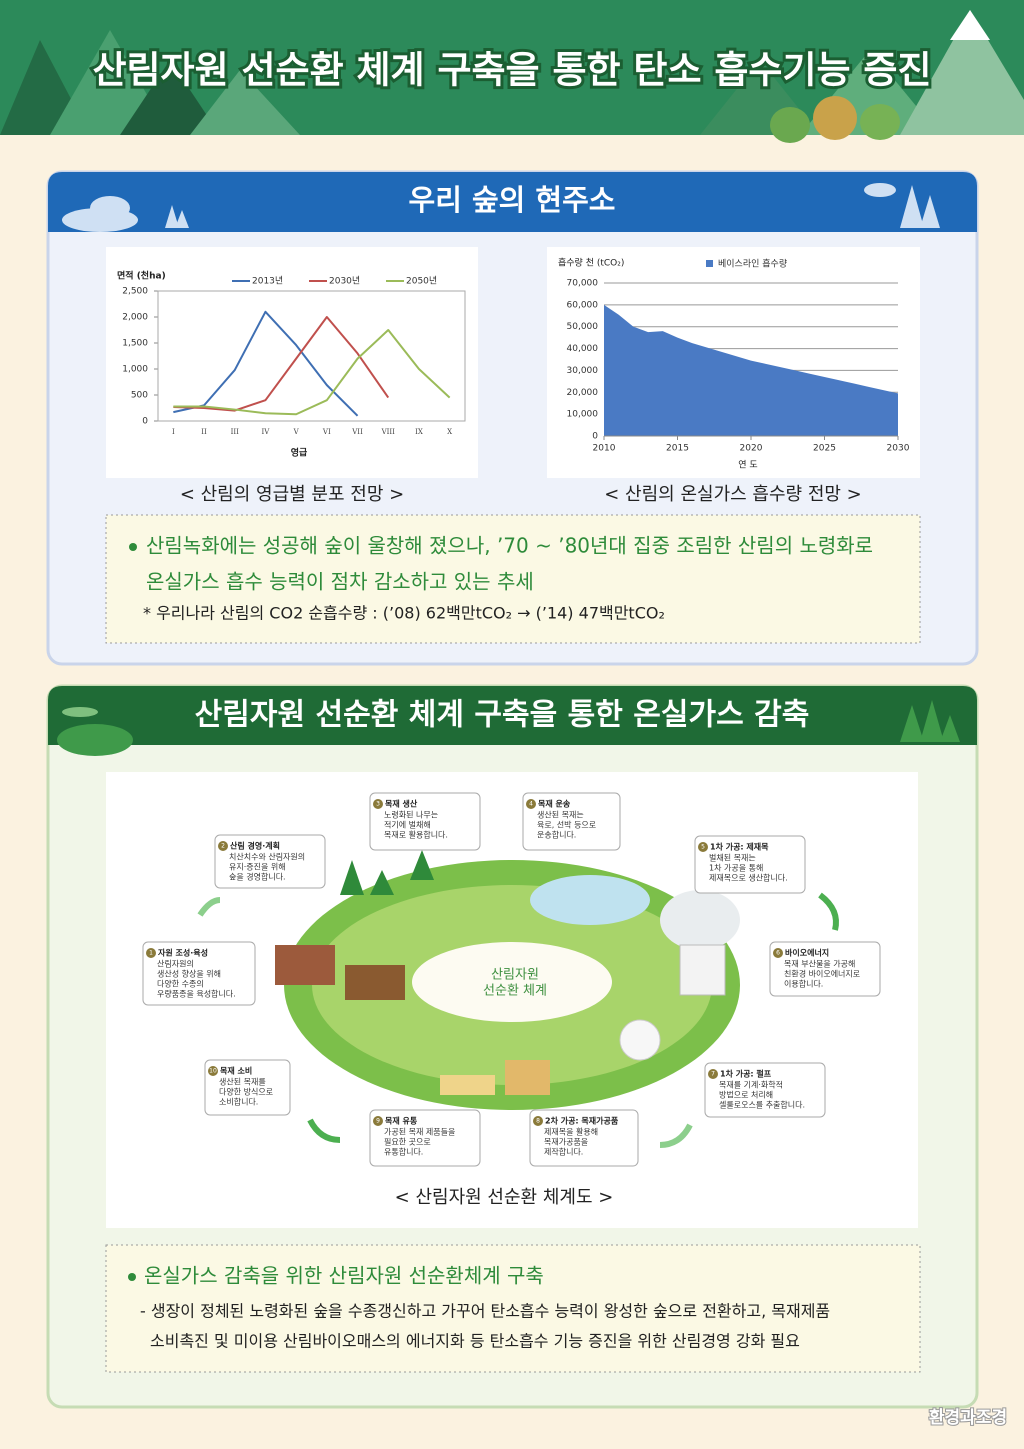 The height and width of the screenshot is (1449, 1024). I want to click on node-text: 목재가공품을, so click(566, 1142).